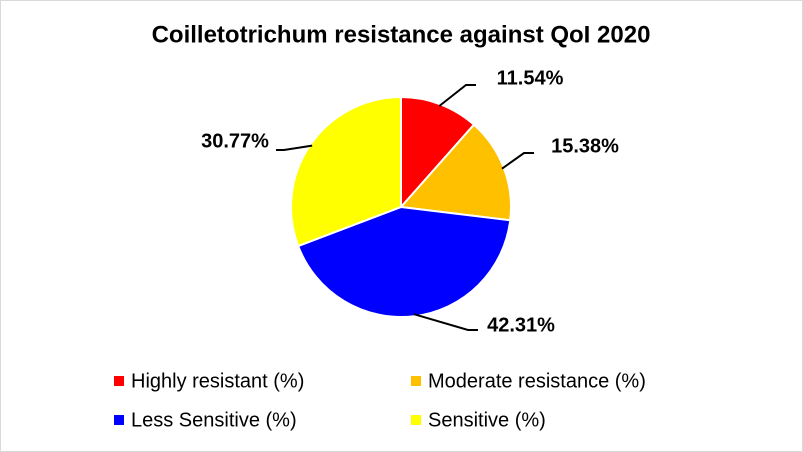 The width and height of the screenshot is (803, 452). Describe the element at coordinates (487, 420) in the screenshot. I see `legend-label: Sensitive (%)` at that location.